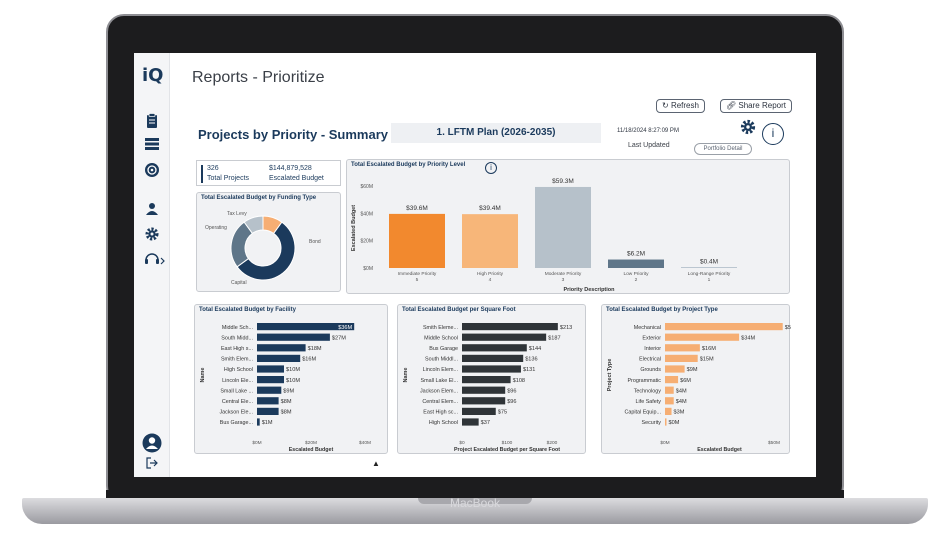 Image resolution: width=950 pixels, height=550 pixels. What do you see at coordinates (651, 338) in the screenshot?
I see `bar-category-label: Exterior` at bounding box center [651, 338].